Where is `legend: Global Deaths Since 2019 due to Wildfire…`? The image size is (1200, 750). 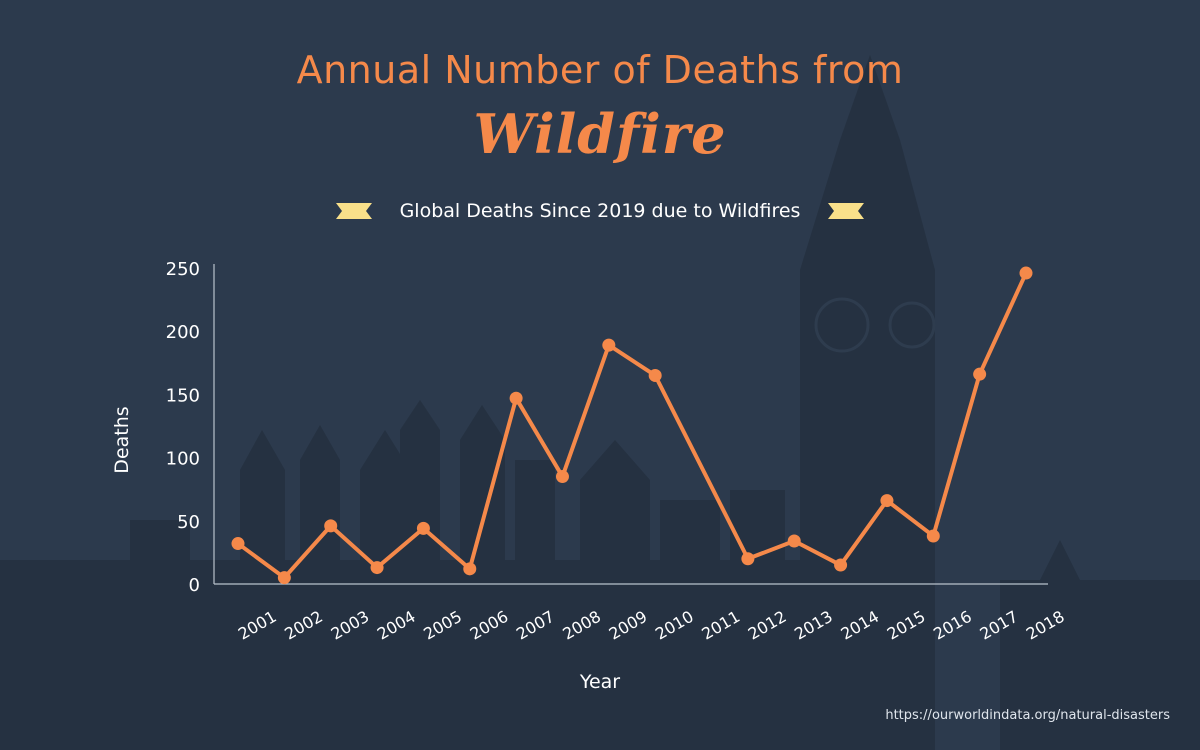 legend: Global Deaths Since 2019 due to Wildfire… is located at coordinates (600, 211).